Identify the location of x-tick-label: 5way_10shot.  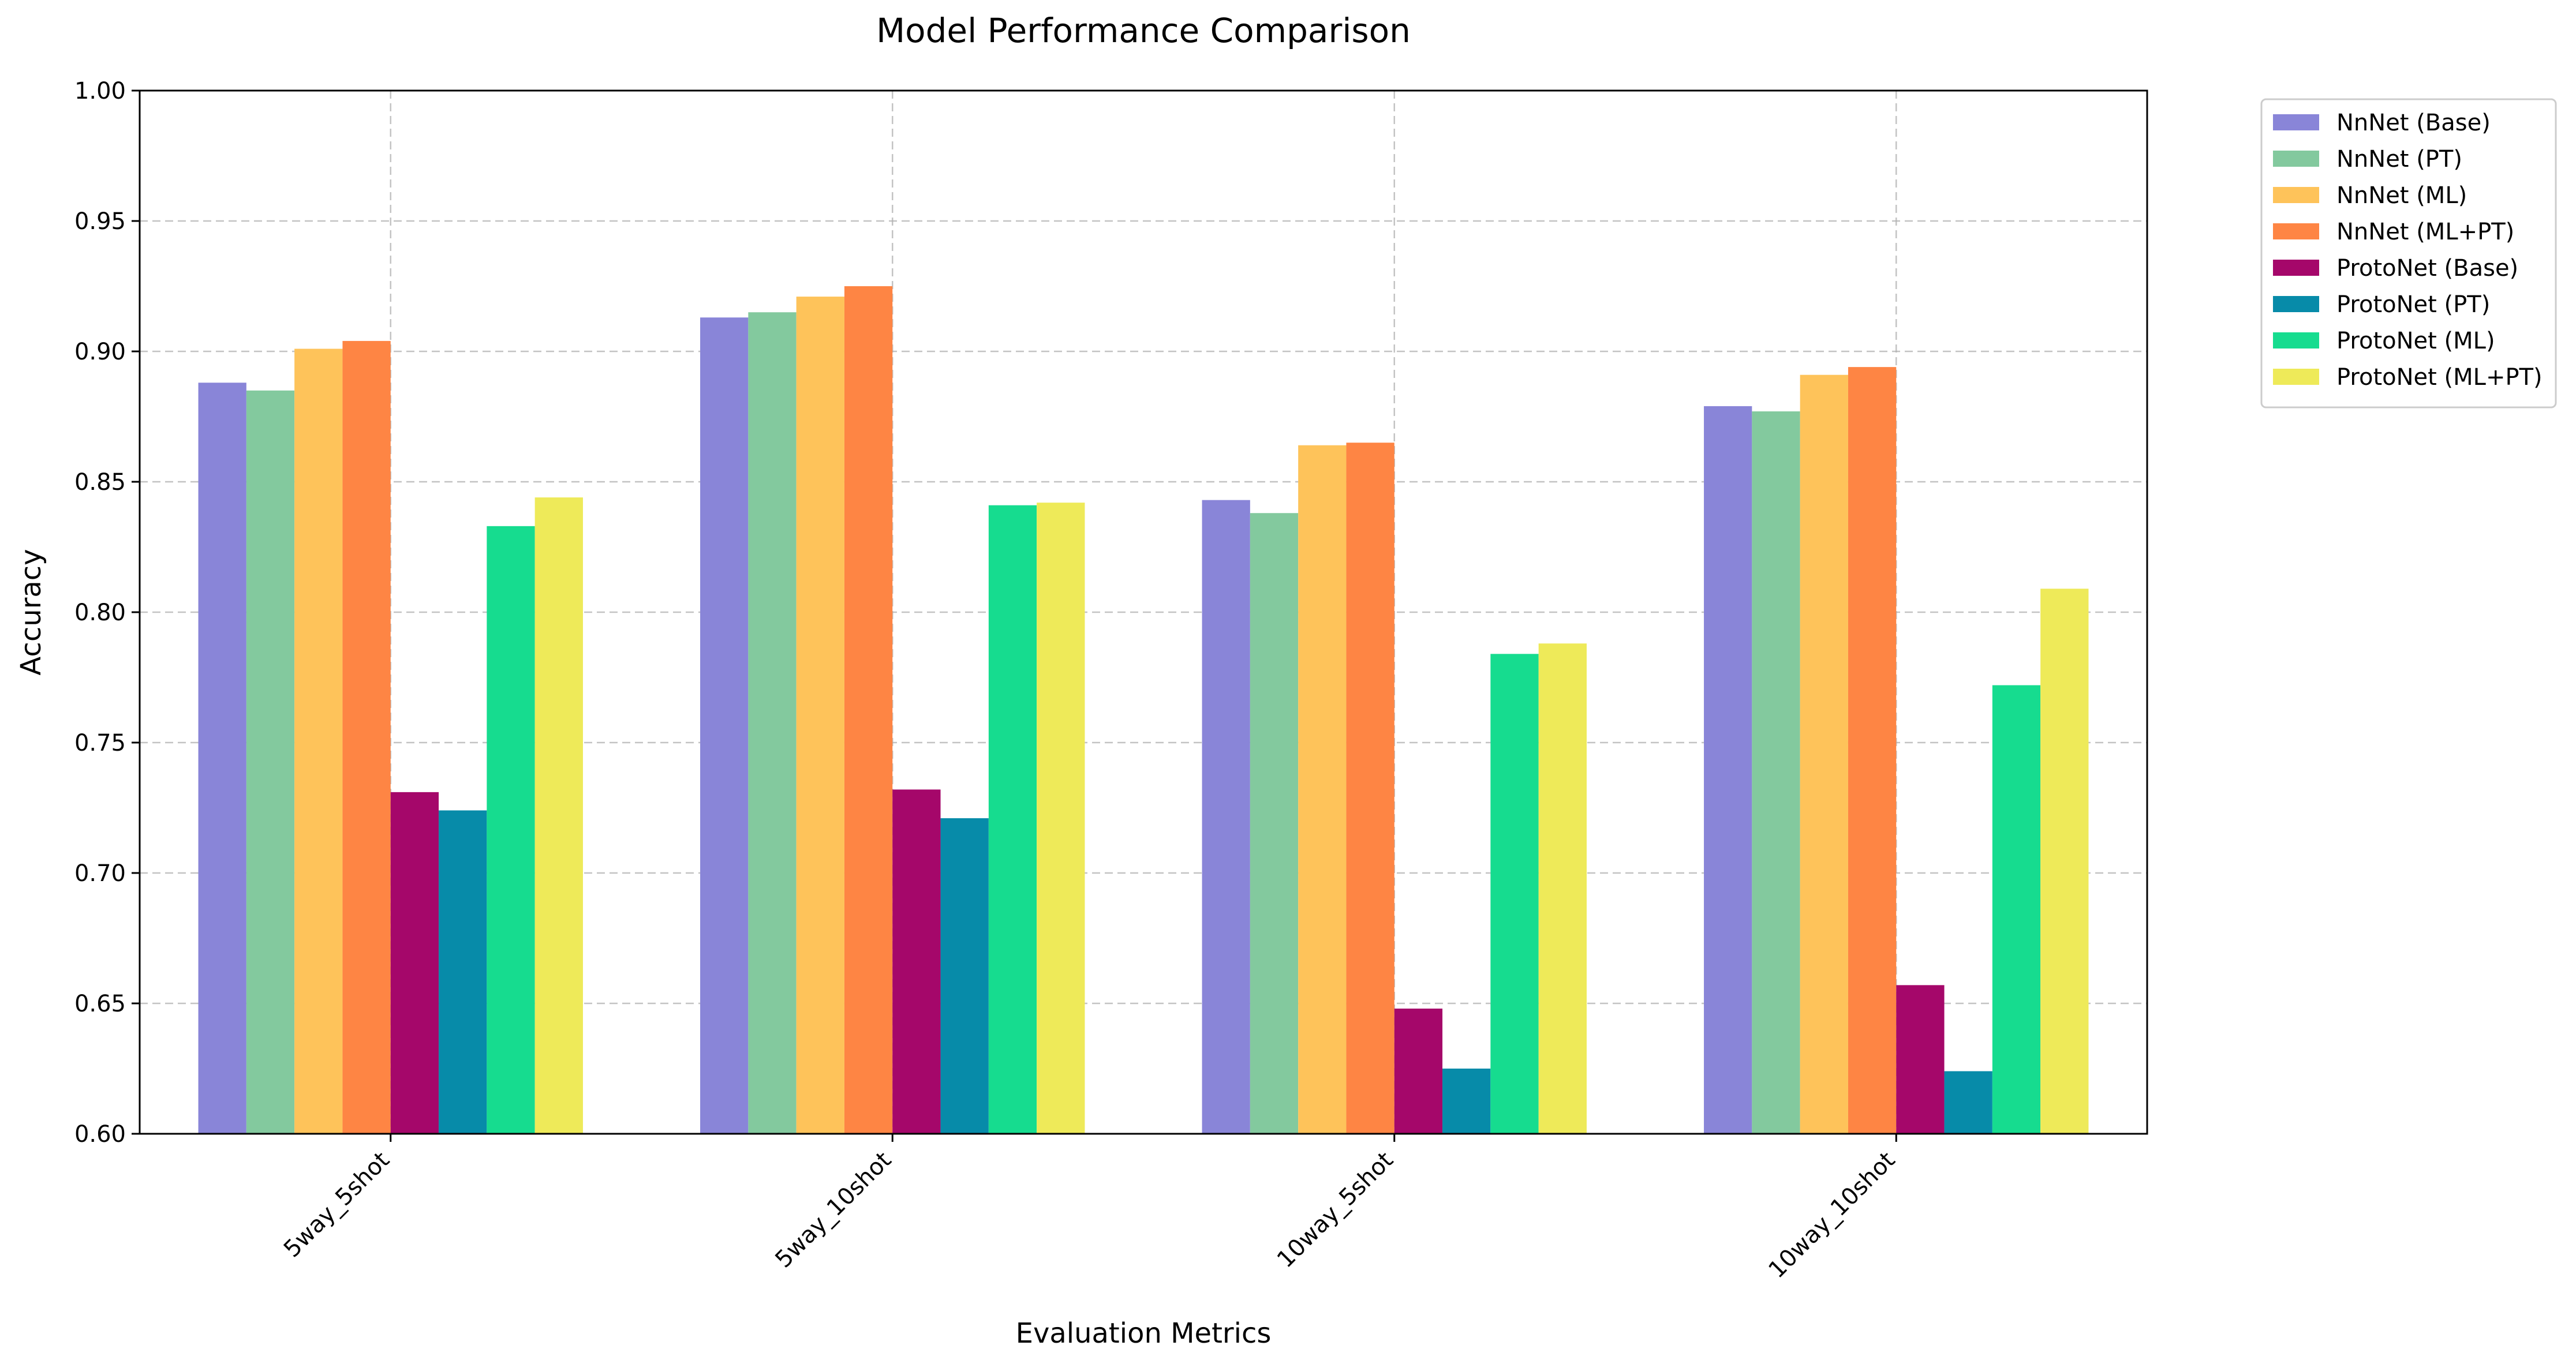
(833, 1210).